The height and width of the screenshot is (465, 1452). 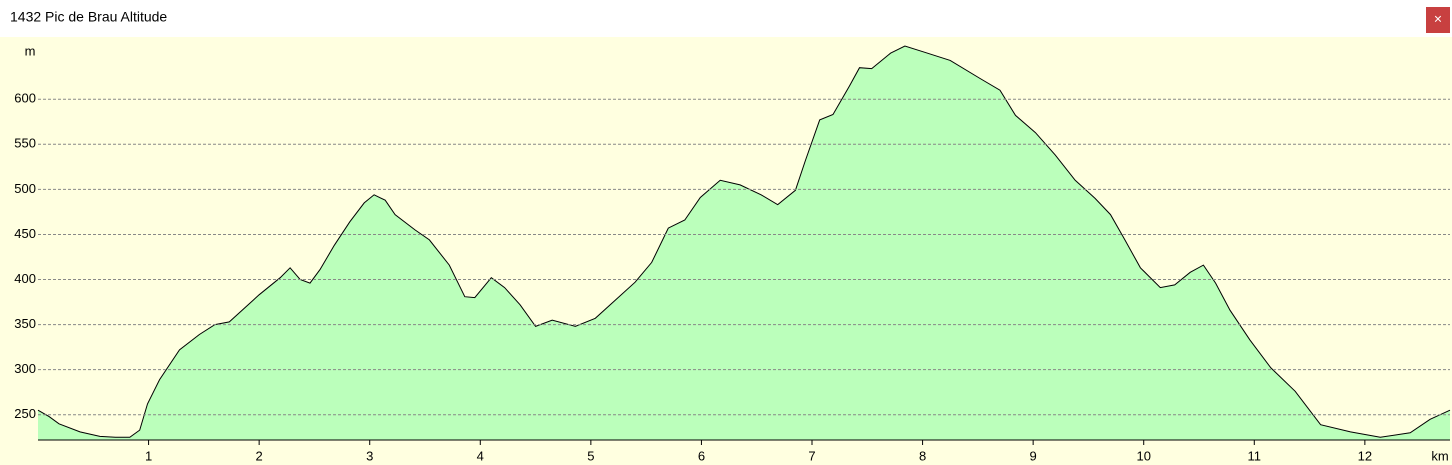 What do you see at coordinates (25, 143) in the screenshot?
I see `y-tick-label: 550` at bounding box center [25, 143].